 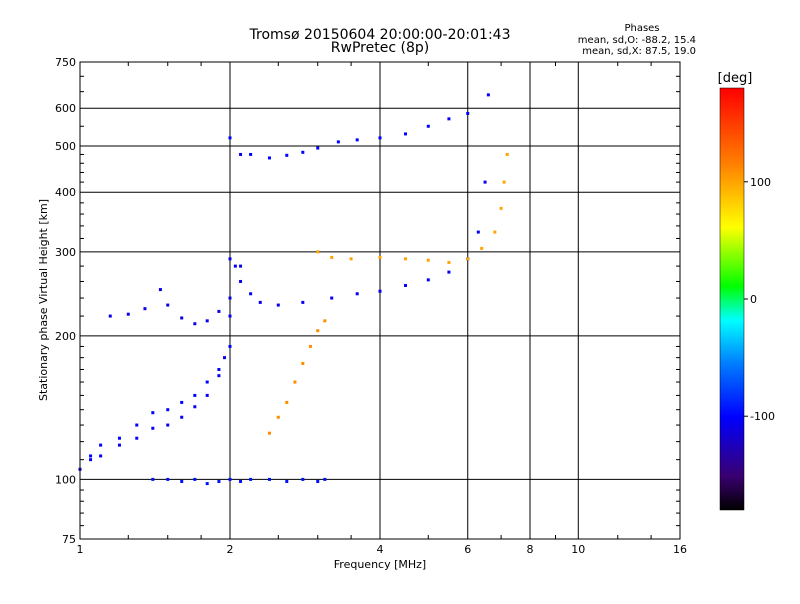 What do you see at coordinates (578, 549) in the screenshot?
I see `x-tick-label: 10` at bounding box center [578, 549].